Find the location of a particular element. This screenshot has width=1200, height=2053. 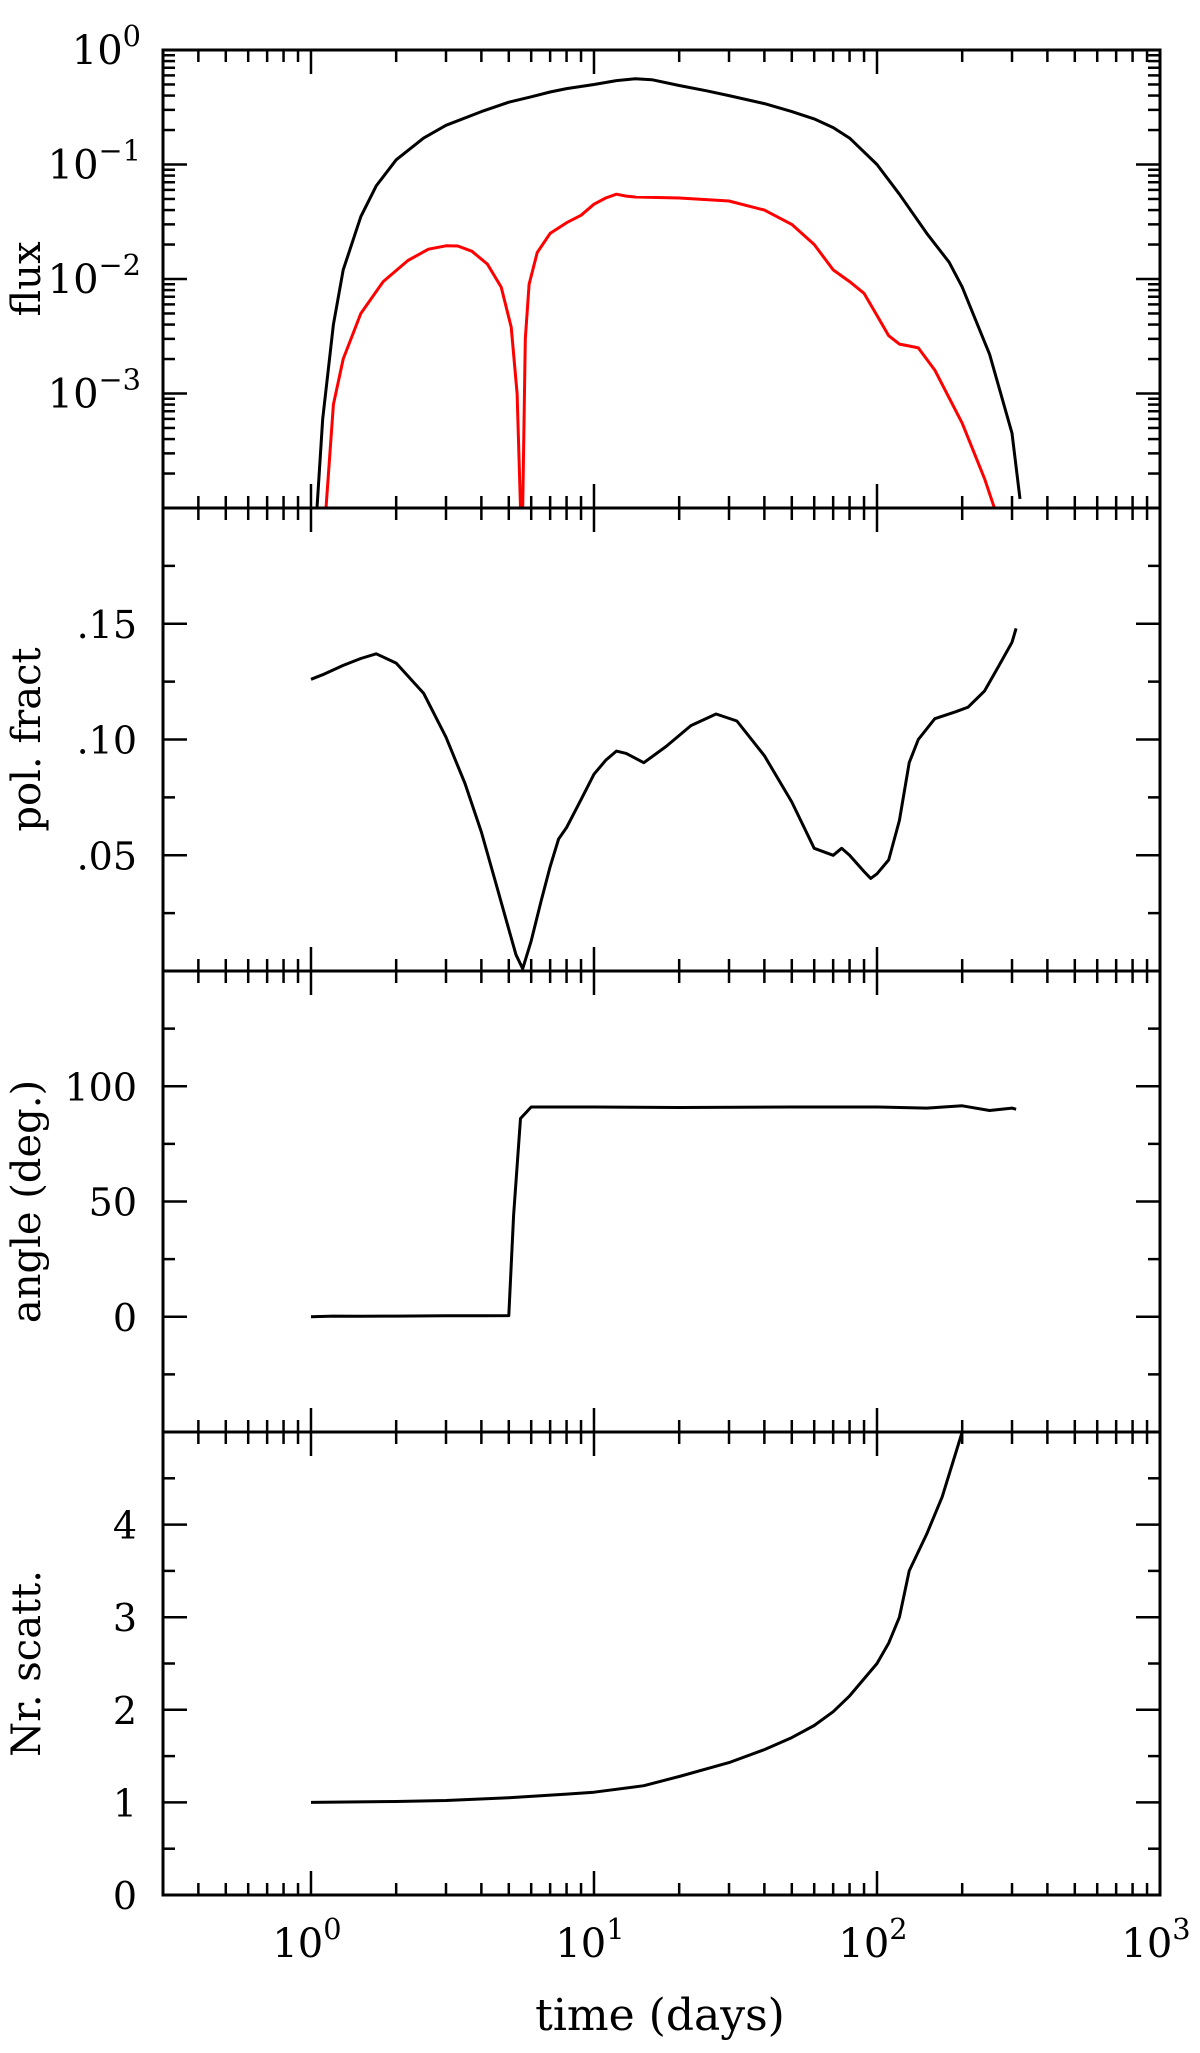

x-tick-label: 10¹ is located at coordinates (589, 1939).